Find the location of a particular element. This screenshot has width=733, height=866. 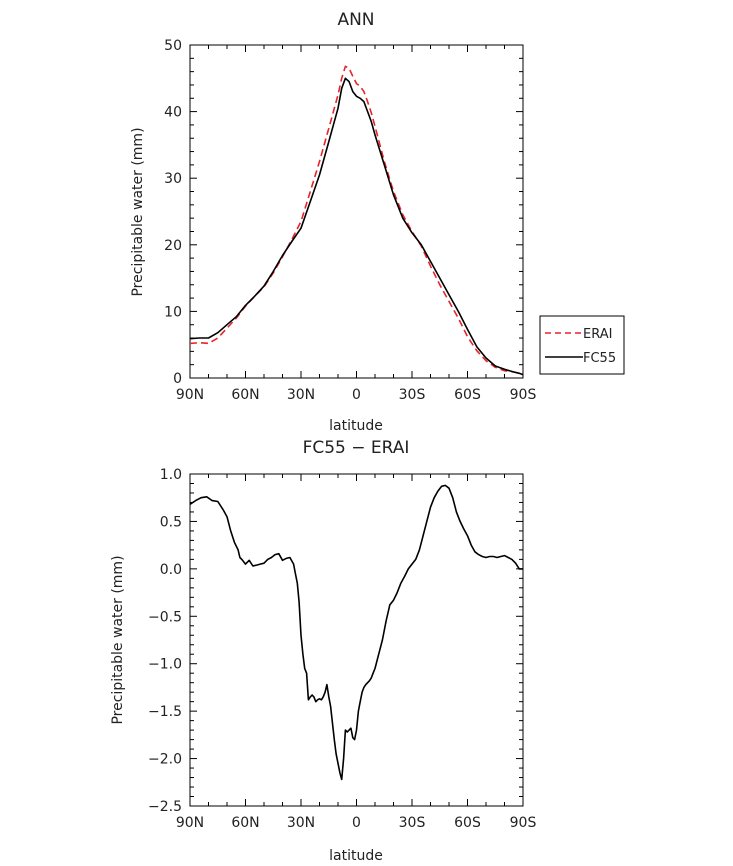

y-tick-label: 0.5 is located at coordinates (171, 522).